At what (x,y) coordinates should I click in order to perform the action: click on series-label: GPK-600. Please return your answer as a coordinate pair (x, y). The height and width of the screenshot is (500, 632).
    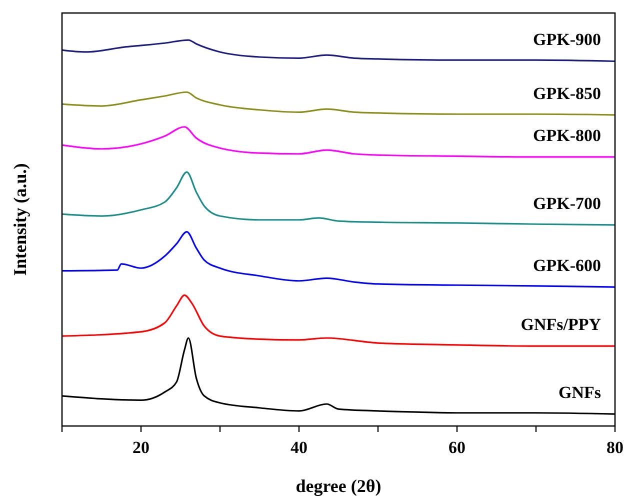
    Looking at the image, I should click on (567, 266).